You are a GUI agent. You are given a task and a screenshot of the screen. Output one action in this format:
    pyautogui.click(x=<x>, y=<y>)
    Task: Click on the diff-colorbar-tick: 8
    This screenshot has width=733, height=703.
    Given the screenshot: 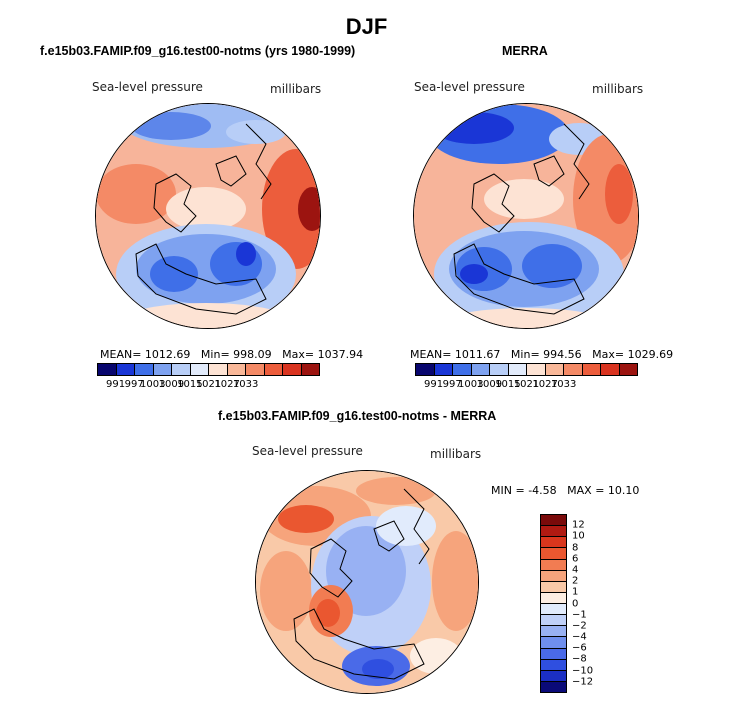 What is the action you would take?
    pyautogui.click(x=575, y=548)
    